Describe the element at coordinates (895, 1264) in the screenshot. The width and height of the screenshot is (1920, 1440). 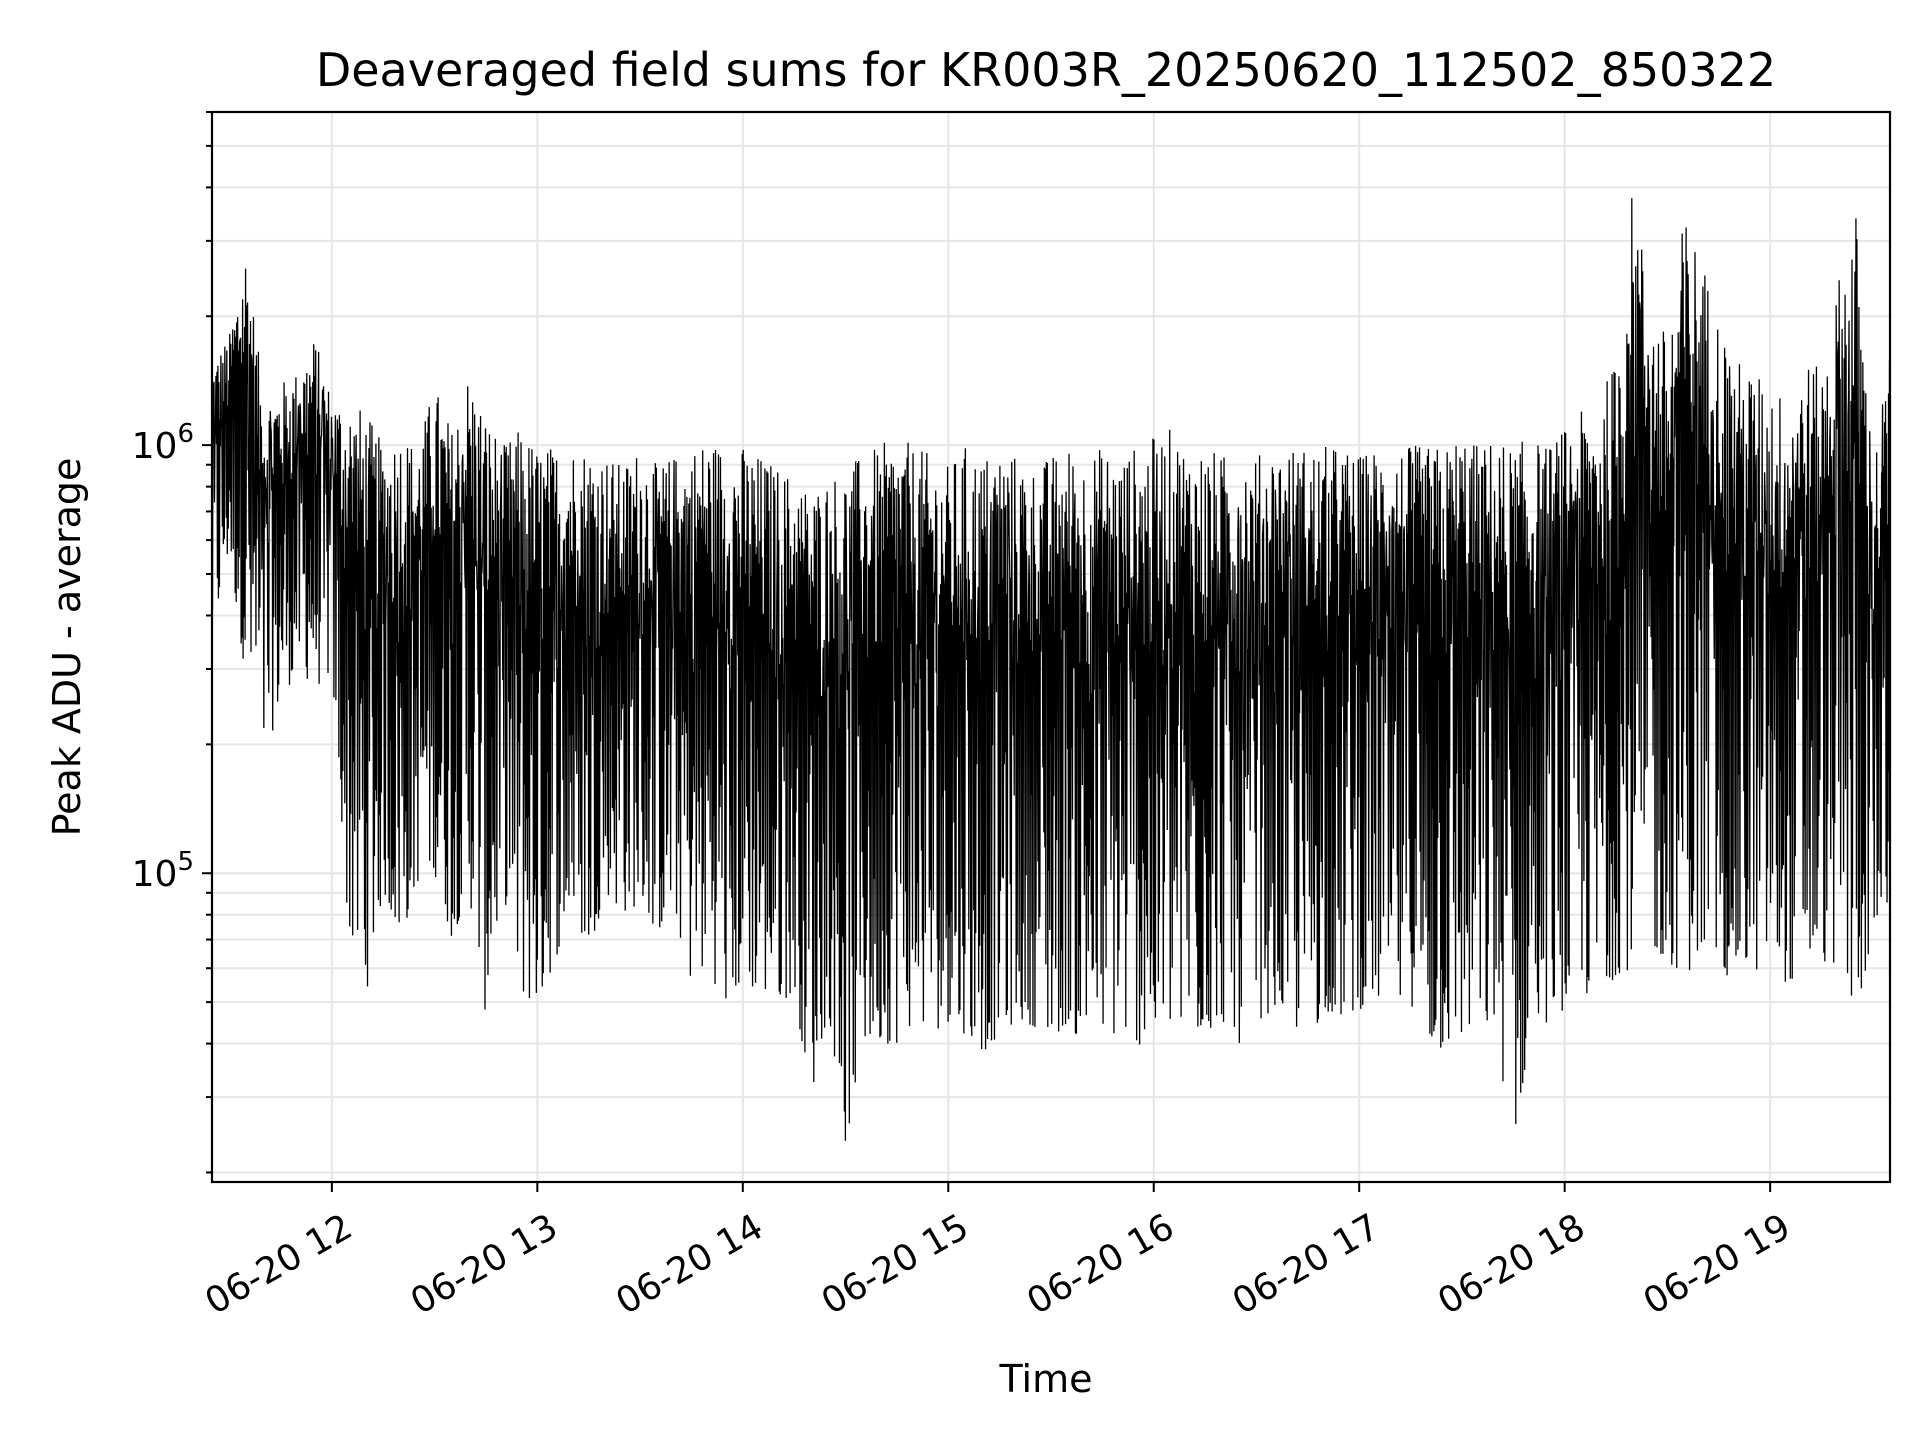
I see `x-tick-label: 06-20 15` at that location.